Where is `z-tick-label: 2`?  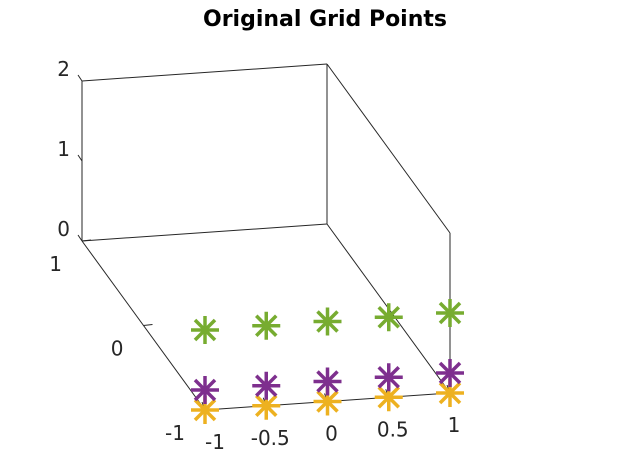 z-tick-label: 2 is located at coordinates (63, 69).